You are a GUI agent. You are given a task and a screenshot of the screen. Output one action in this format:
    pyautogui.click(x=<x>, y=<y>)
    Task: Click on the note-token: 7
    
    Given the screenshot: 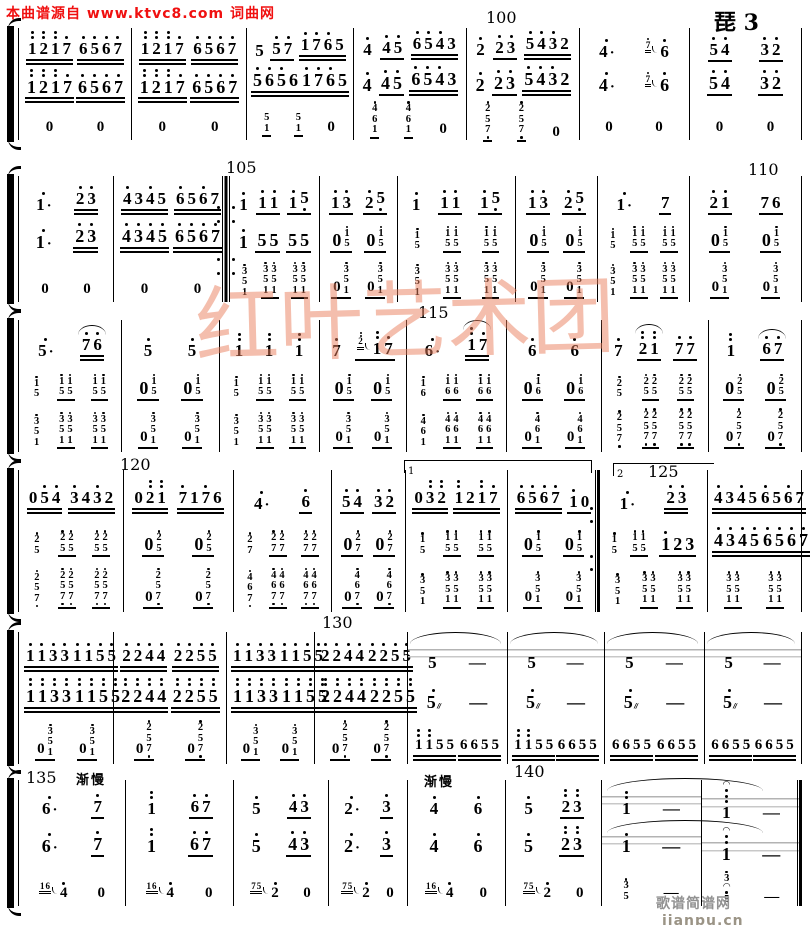 What is the action you would take?
    pyautogui.click(x=803, y=538)
    